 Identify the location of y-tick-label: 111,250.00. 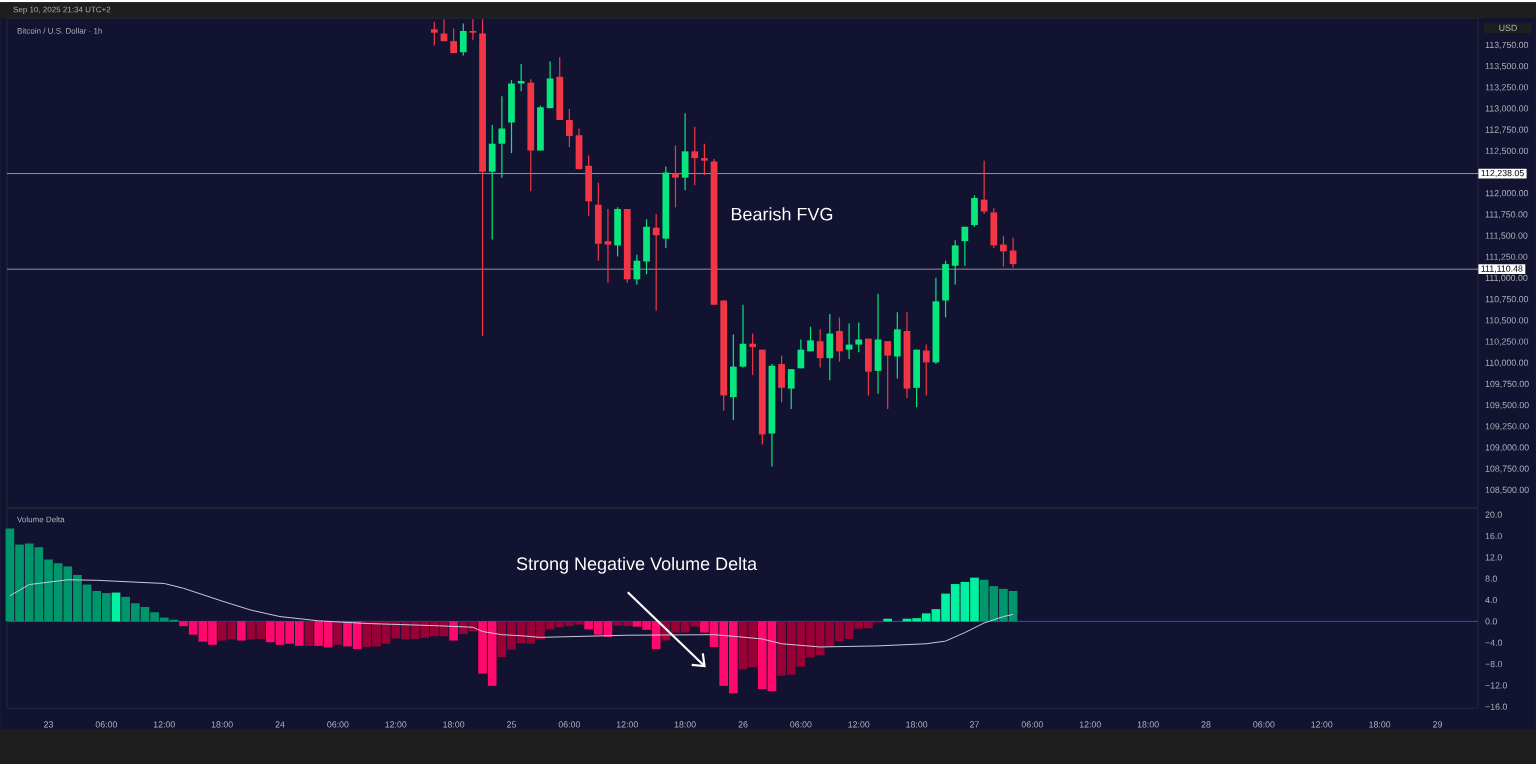
(1506, 257).